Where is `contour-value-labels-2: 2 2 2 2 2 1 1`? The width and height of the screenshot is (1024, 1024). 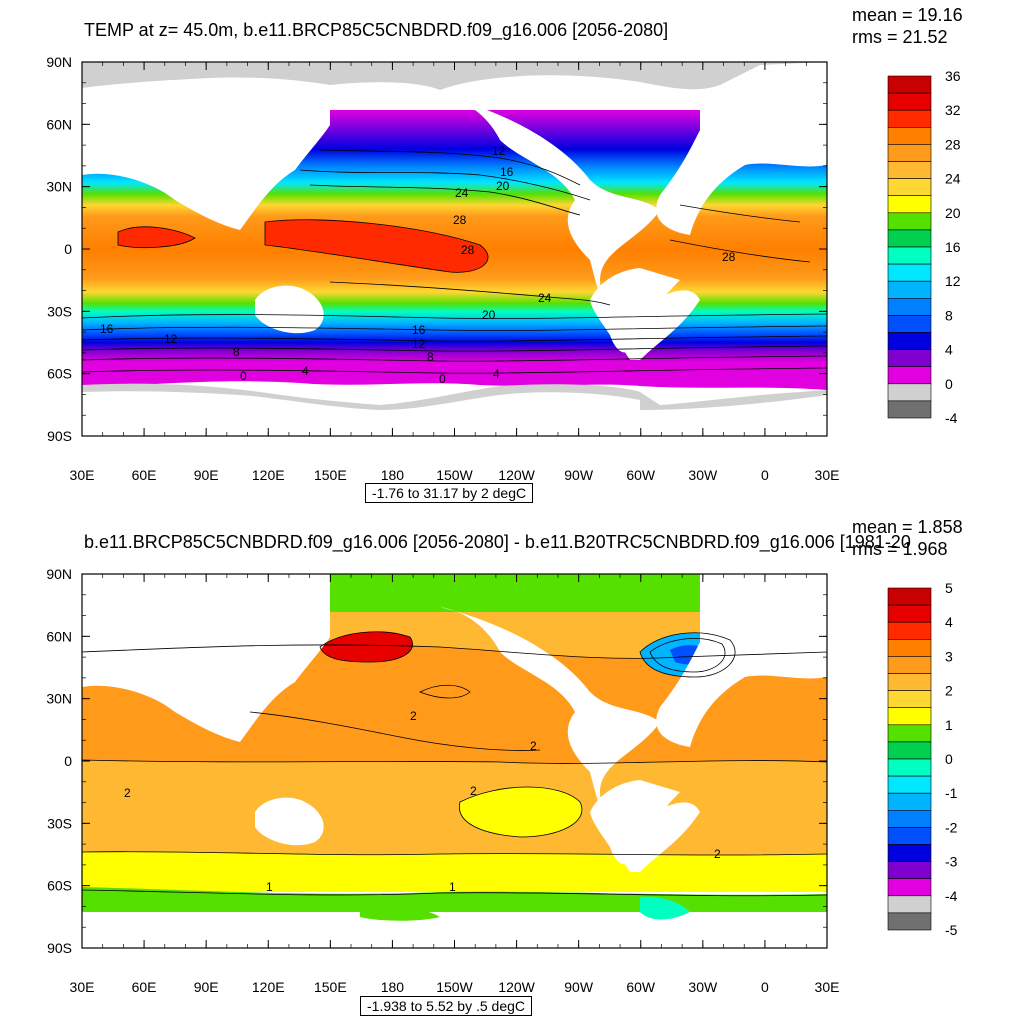 contour-value-labels-2: 2 2 2 2 2 1 1 is located at coordinates (422, 801).